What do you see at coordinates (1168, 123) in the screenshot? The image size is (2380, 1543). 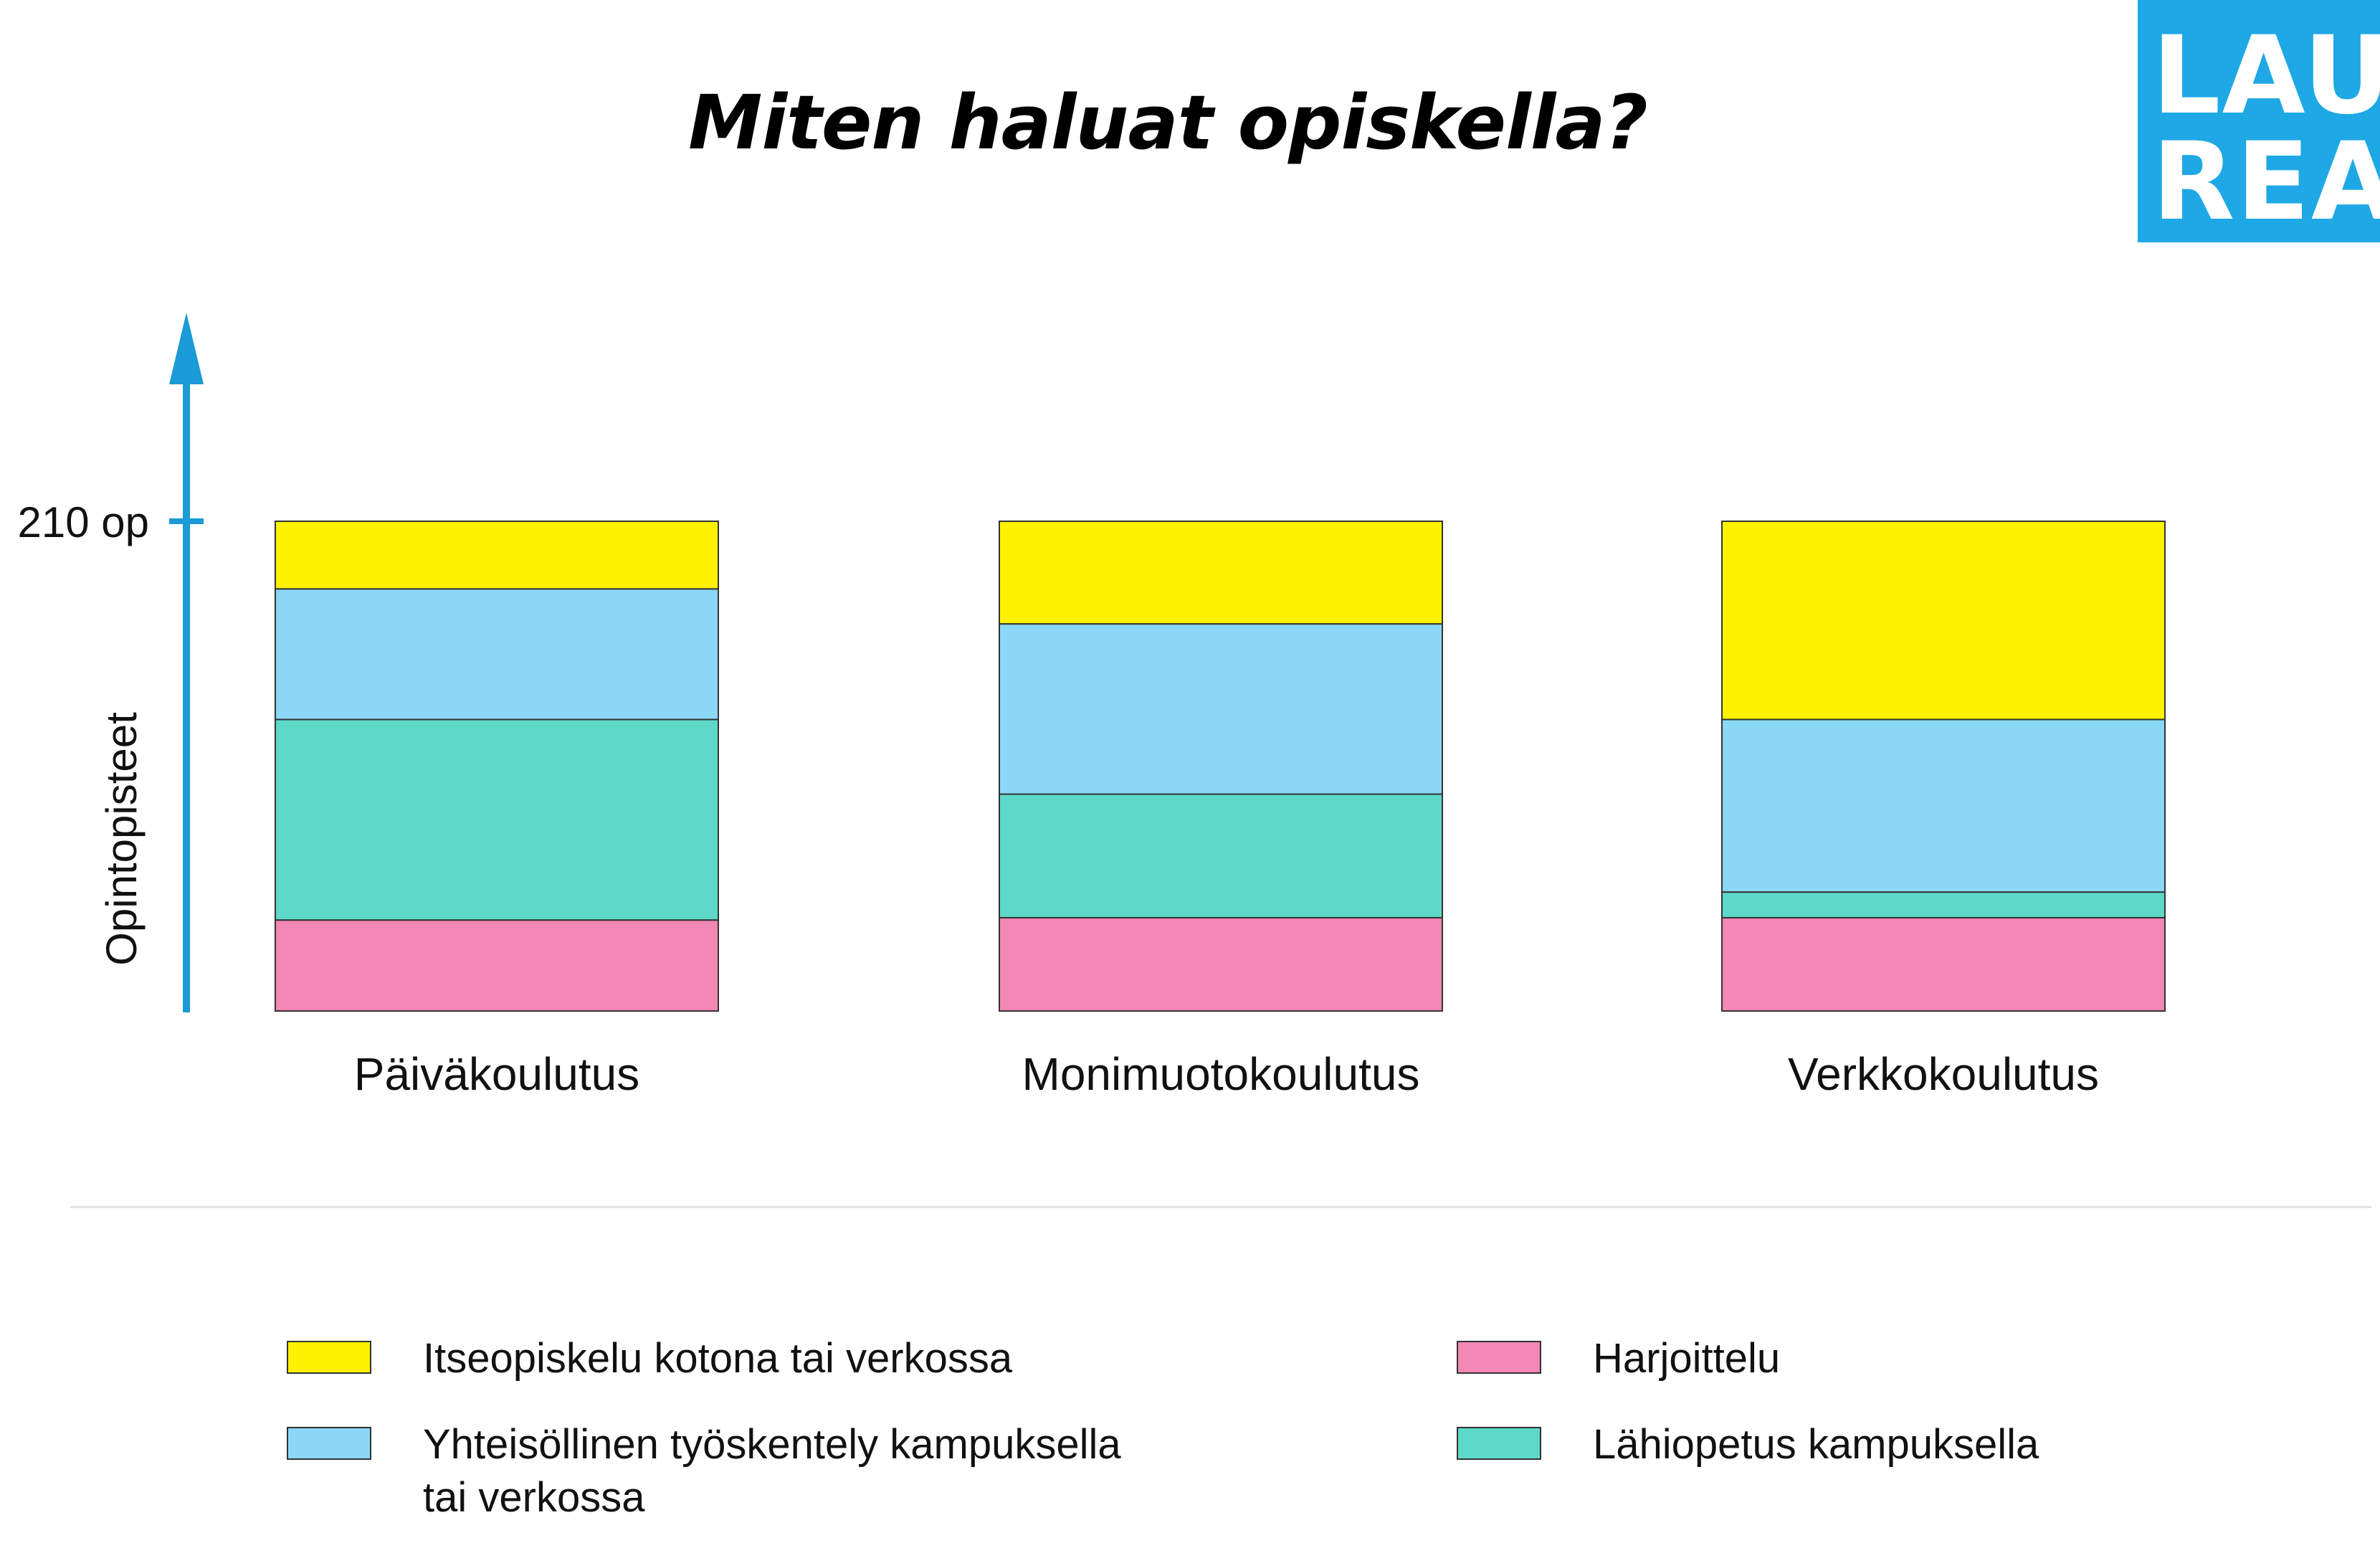 I see `chart-title: Miten haluat opiskella?` at bounding box center [1168, 123].